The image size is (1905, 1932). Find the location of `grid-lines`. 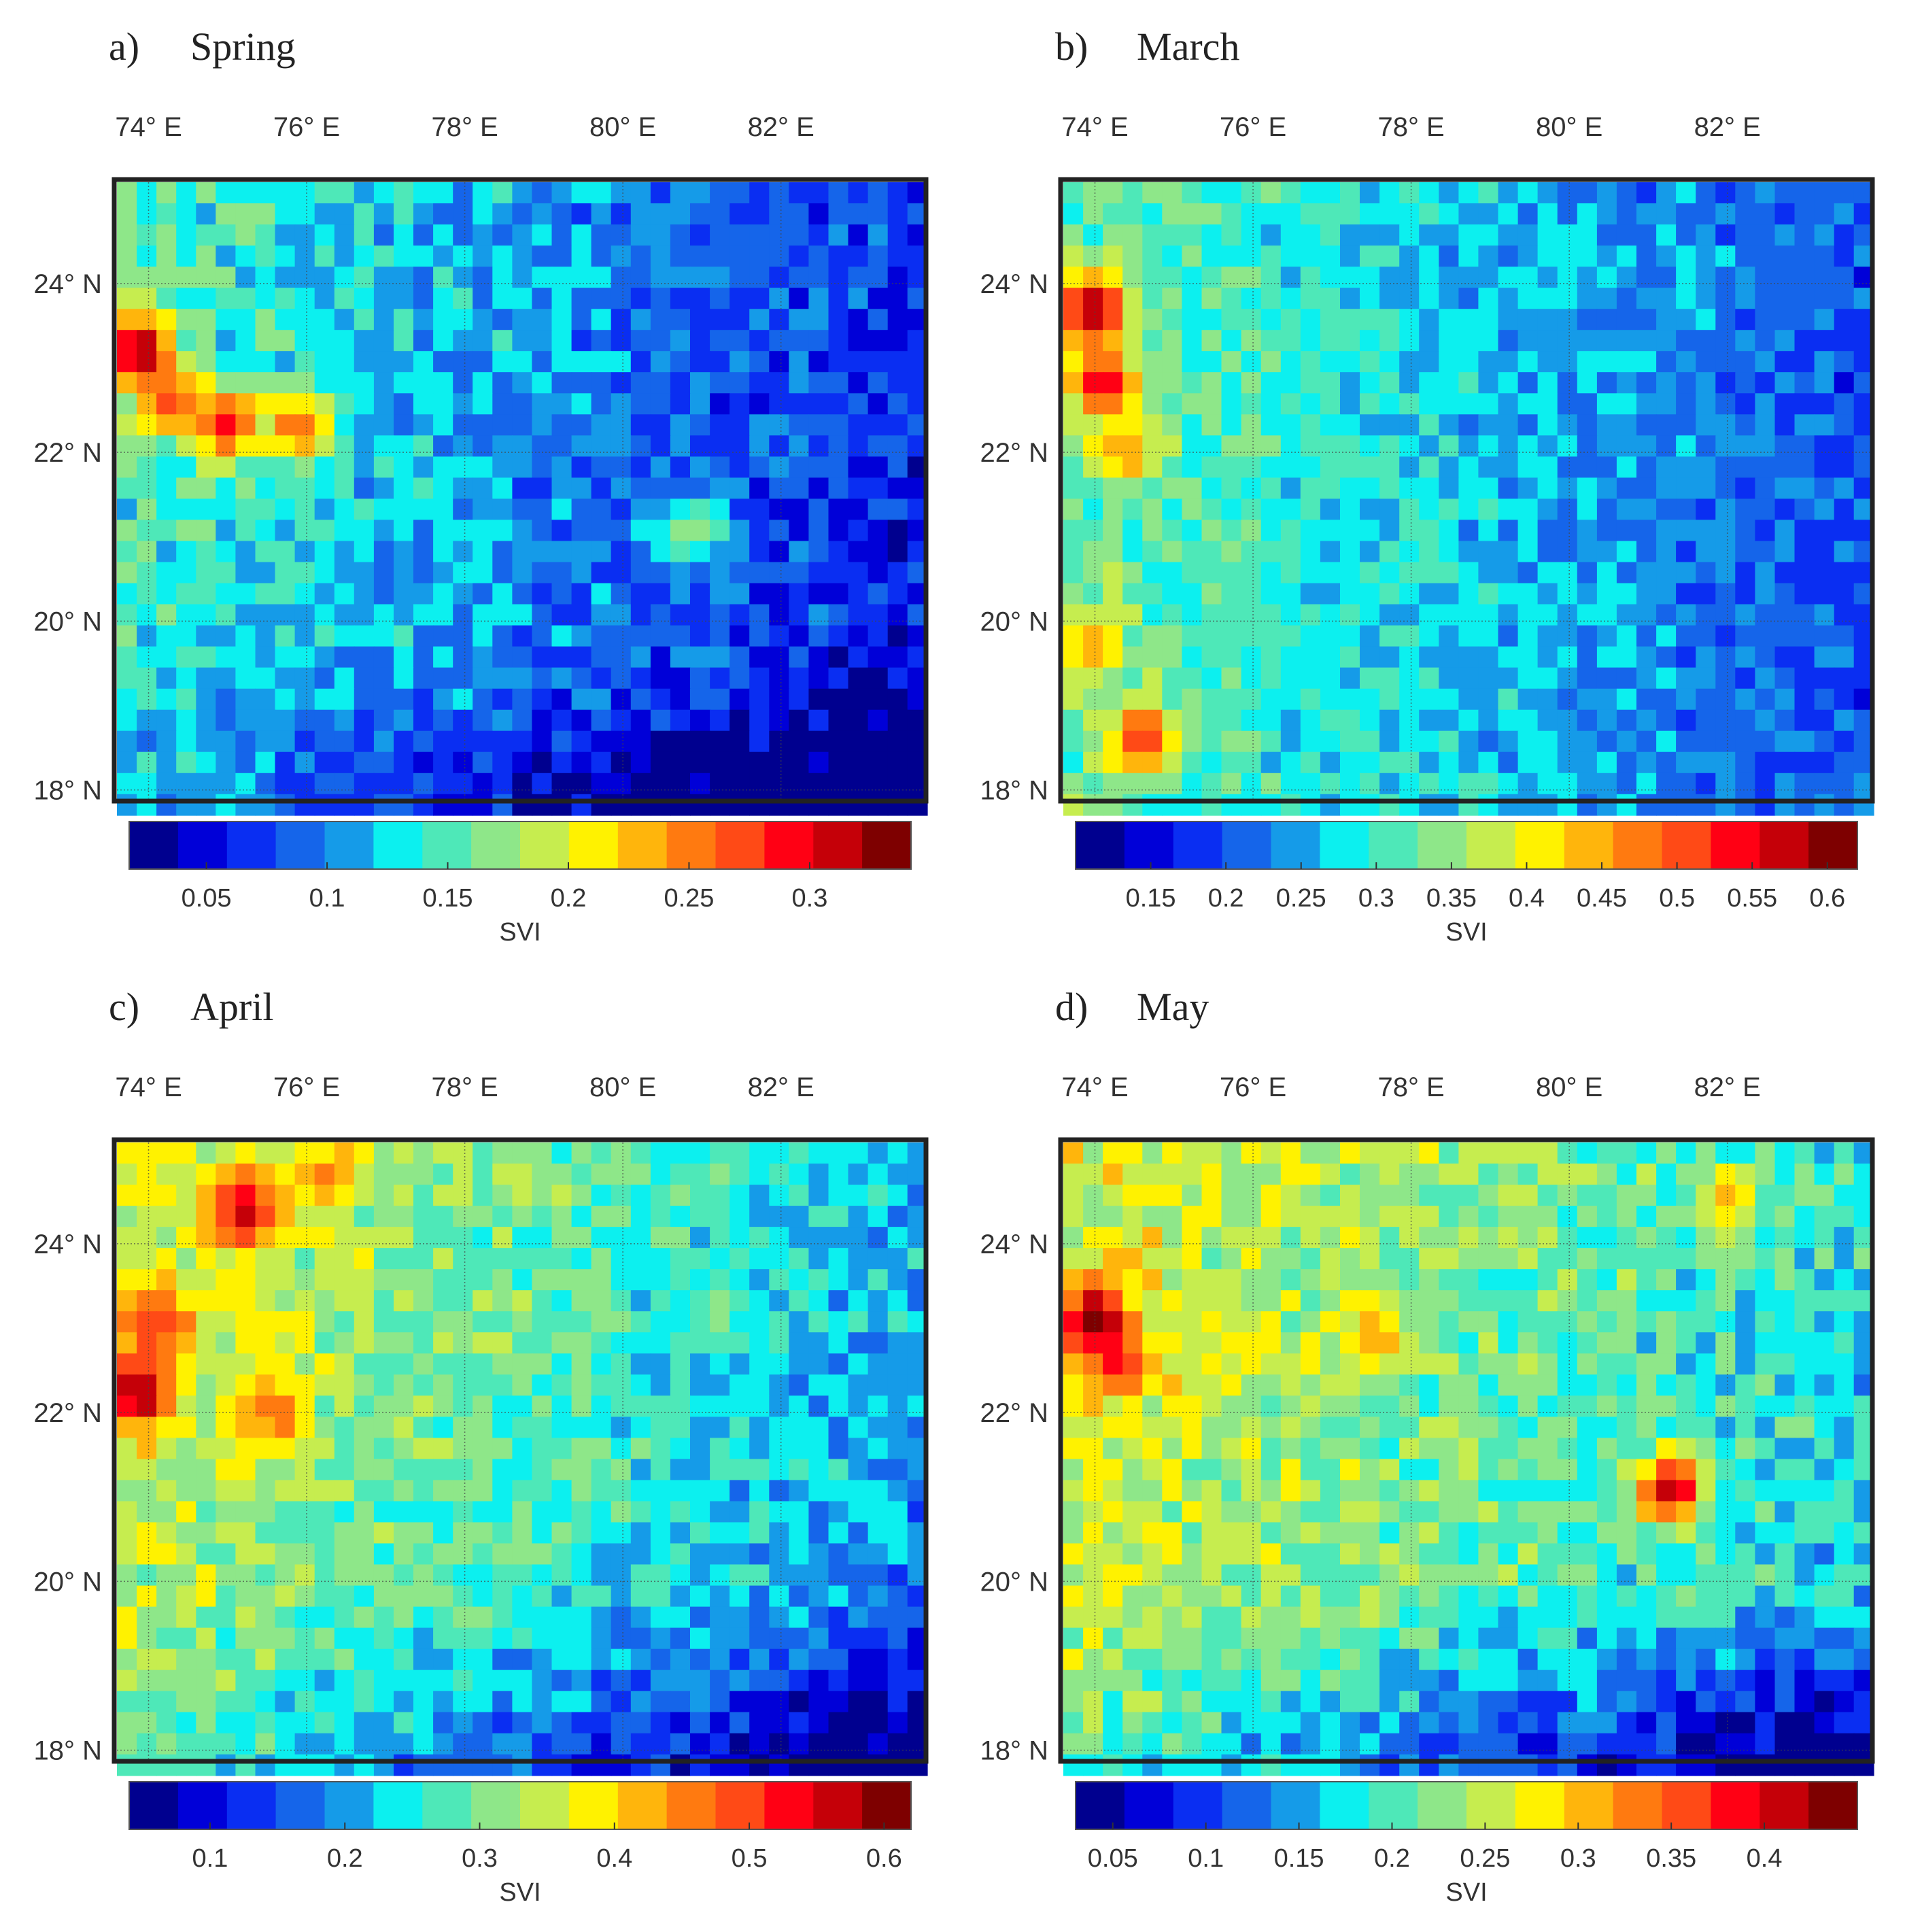

grid-lines is located at coordinates (1466, 490).